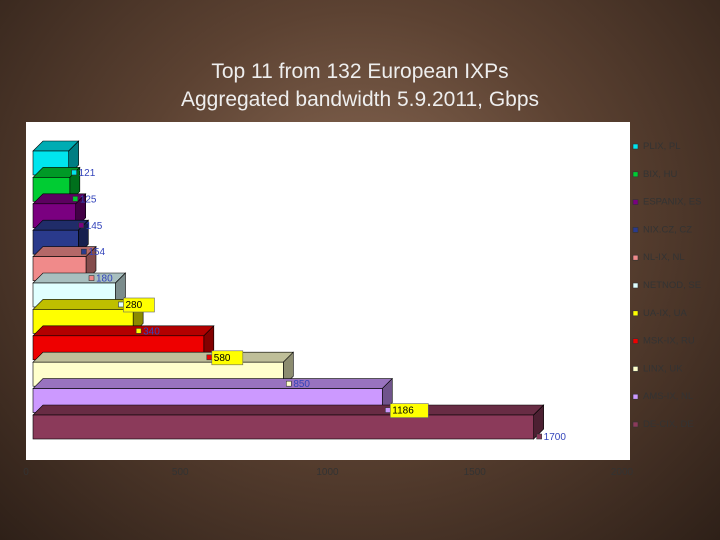 The width and height of the screenshot is (720, 540). Describe the element at coordinates (104, 279) in the screenshot. I see `value-label-text: 180` at that location.